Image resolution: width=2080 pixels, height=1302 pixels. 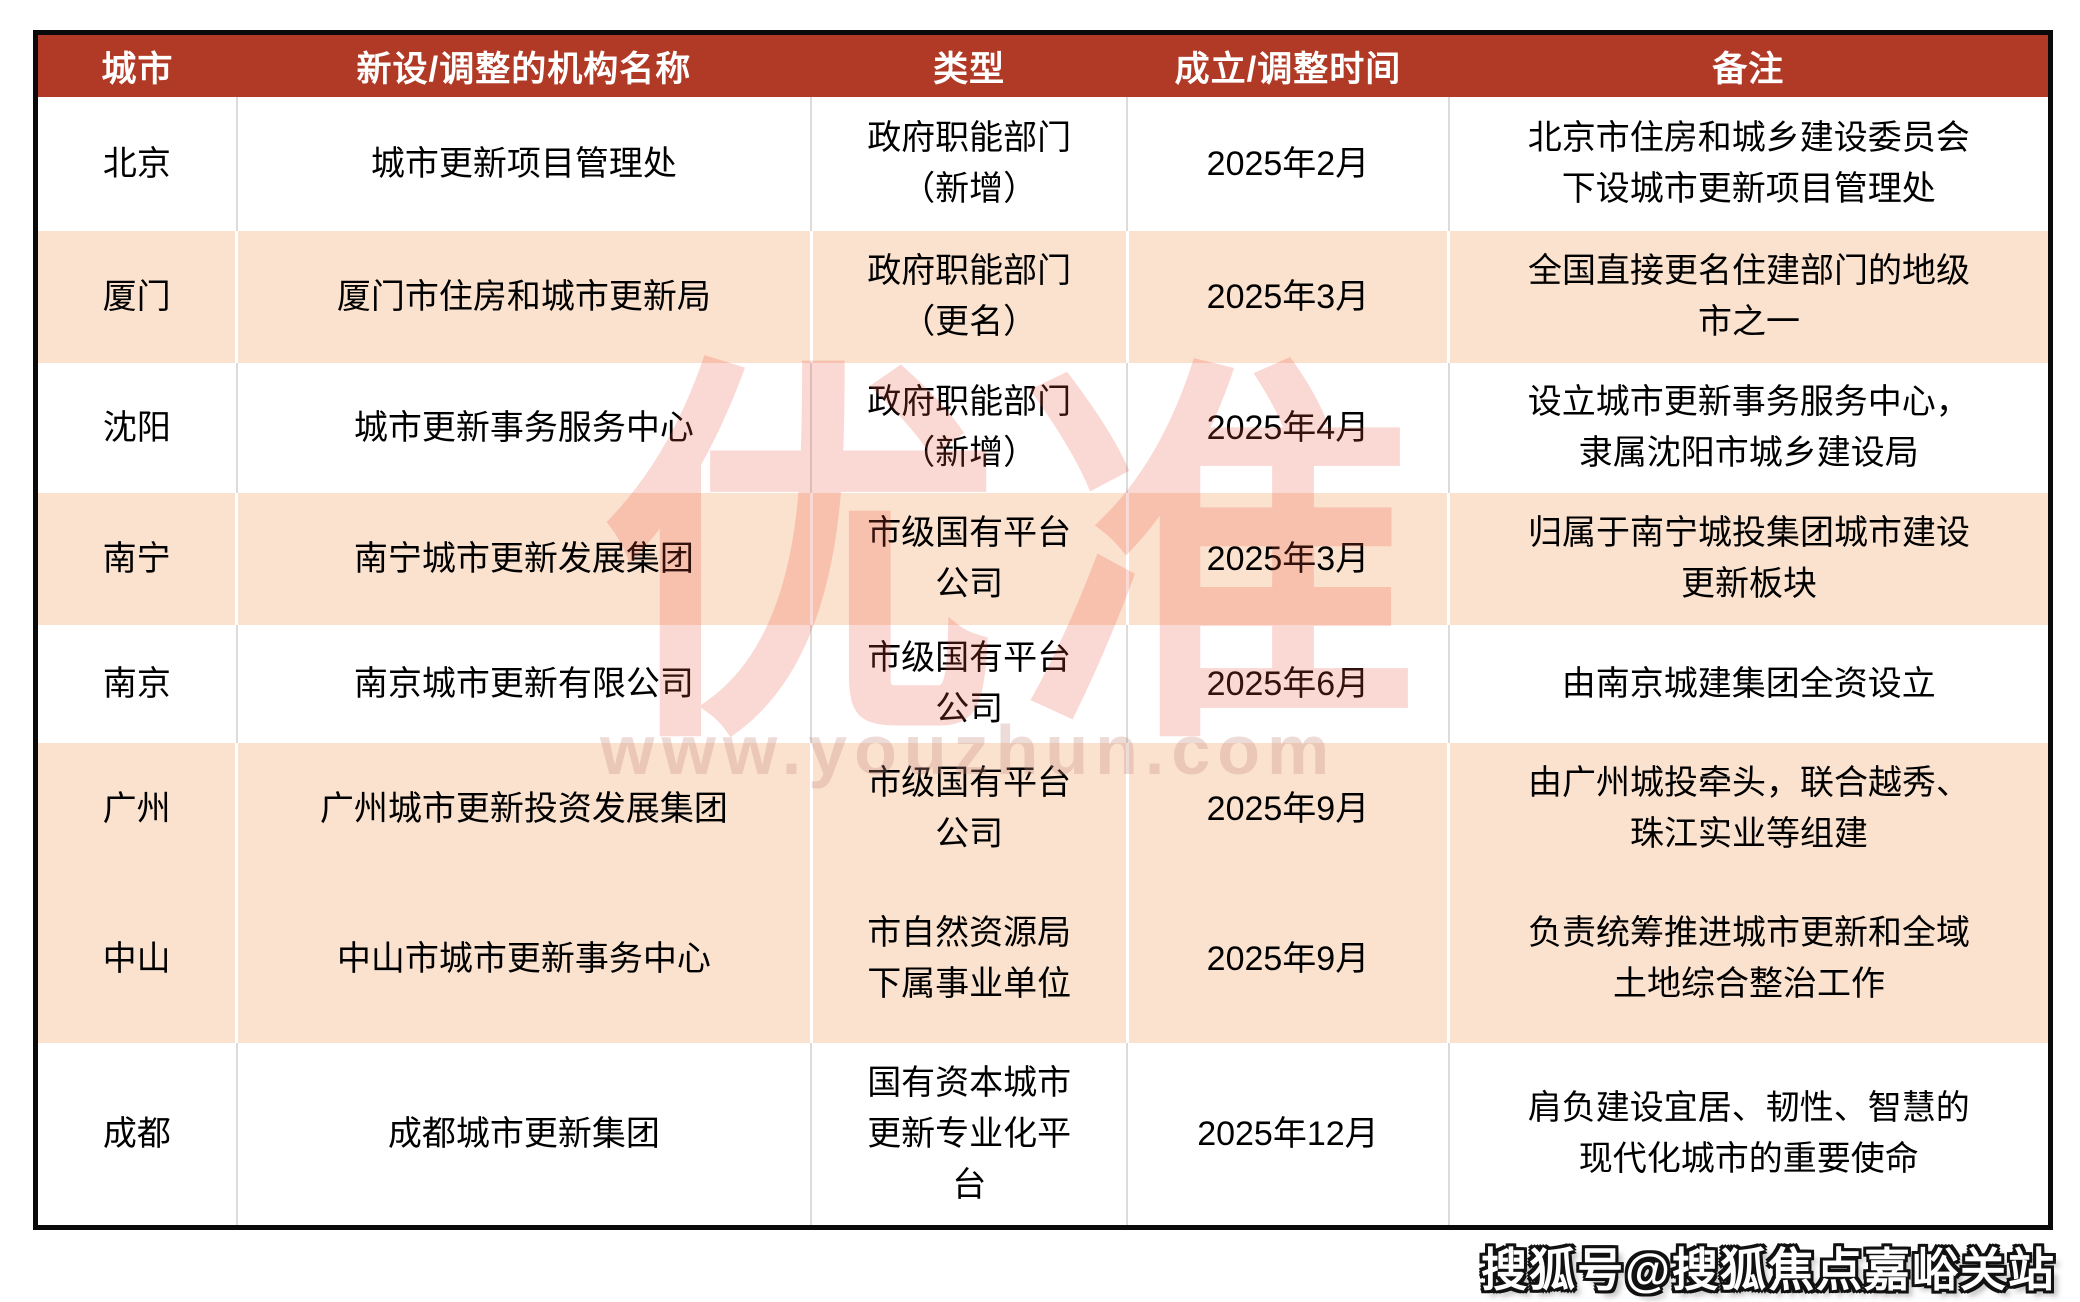 What do you see at coordinates (138, 809) in the screenshot?
I see `cell-city: 广州` at bounding box center [138, 809].